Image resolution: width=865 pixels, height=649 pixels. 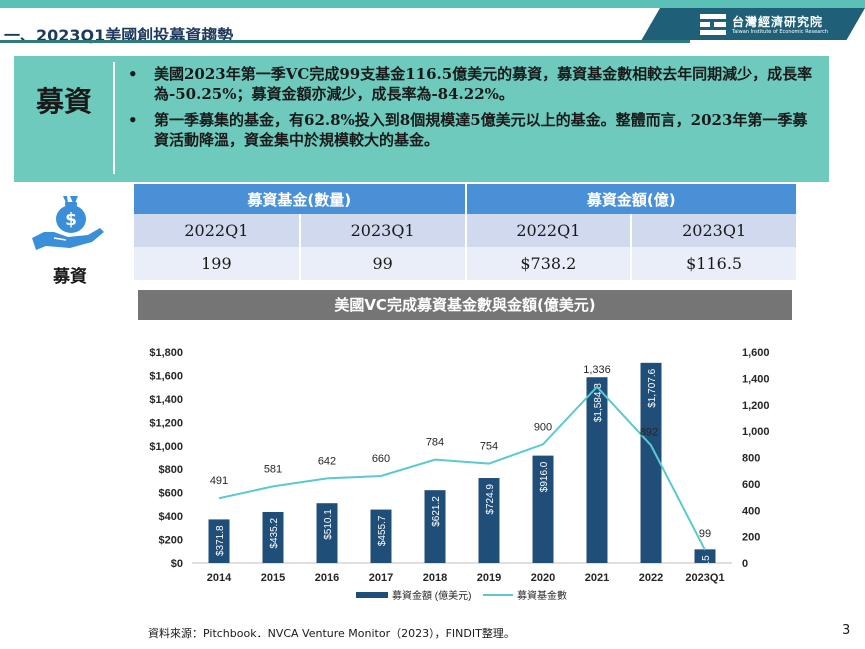 What do you see at coordinates (166, 353) in the screenshot?
I see `left-axis-tick-label: $1,800` at bounding box center [166, 353].